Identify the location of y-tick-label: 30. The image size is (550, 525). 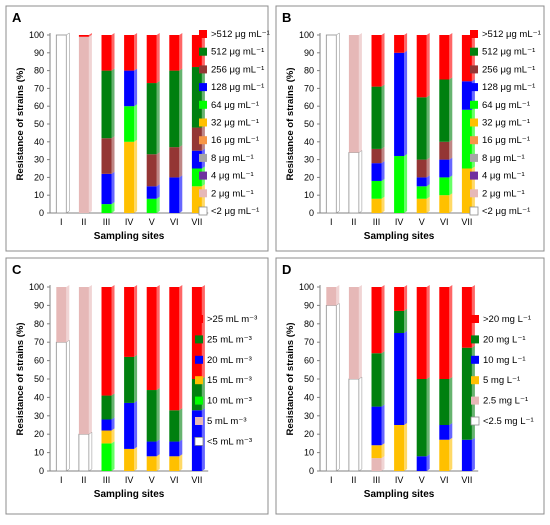
(309, 416).